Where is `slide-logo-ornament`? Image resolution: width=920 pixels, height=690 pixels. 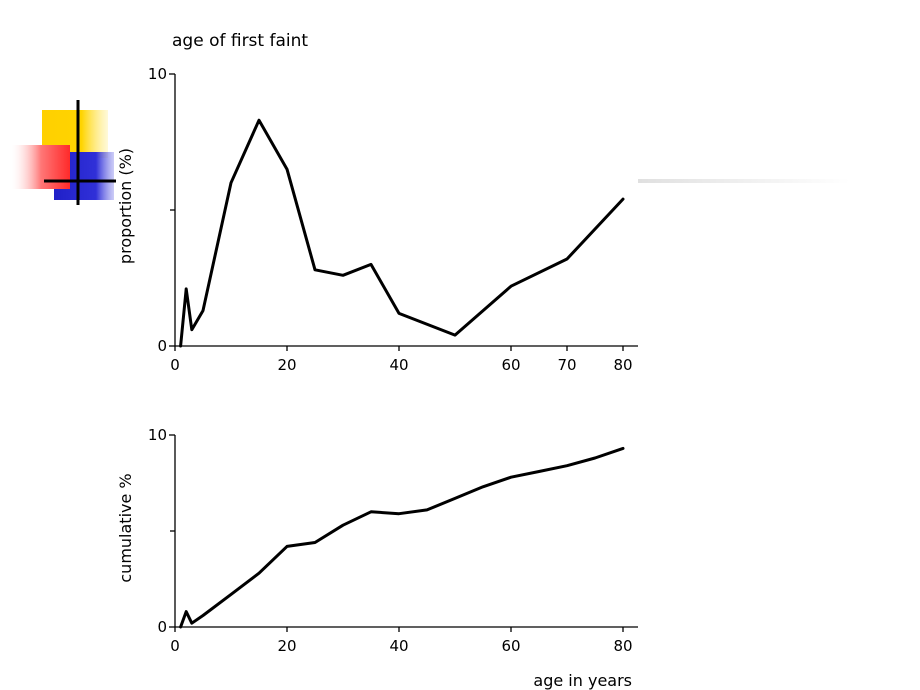 slide-logo-ornament is located at coordinates (64, 152).